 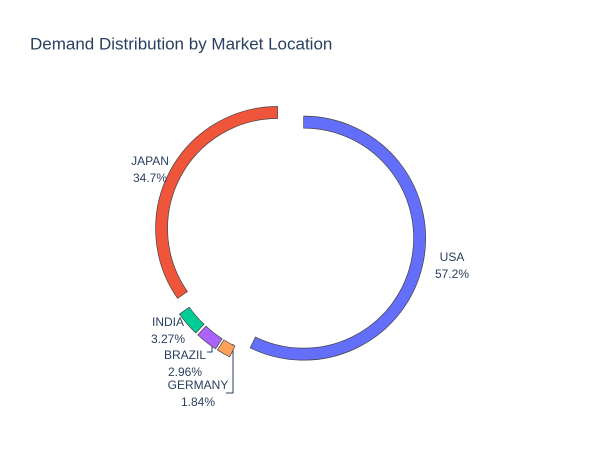 I want to click on leader-line, so click(x=230, y=369).